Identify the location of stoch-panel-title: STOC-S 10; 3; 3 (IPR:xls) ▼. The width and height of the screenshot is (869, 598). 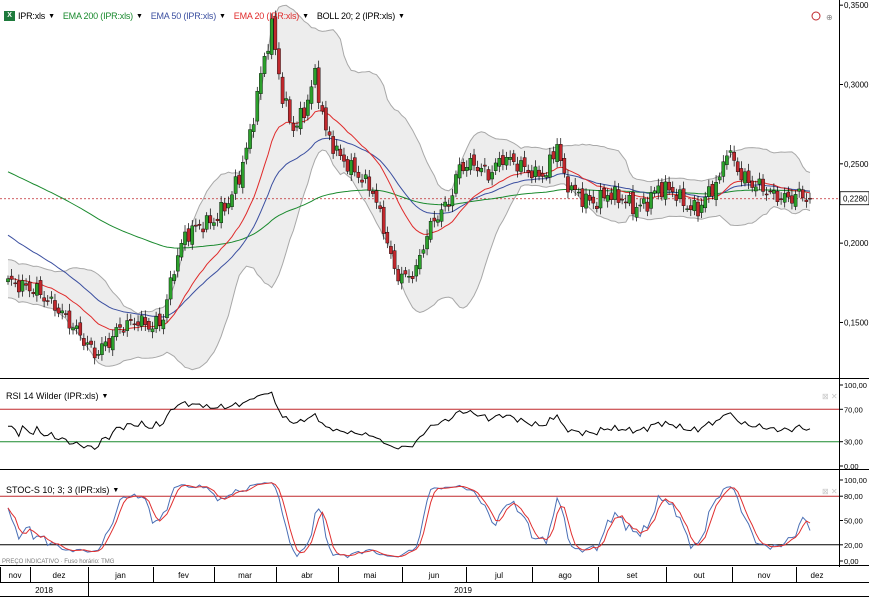
(62, 490).